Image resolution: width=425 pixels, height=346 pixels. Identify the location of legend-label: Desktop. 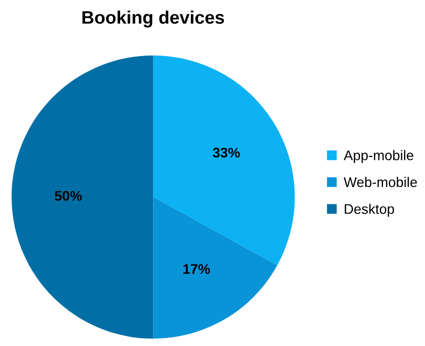
(369, 210).